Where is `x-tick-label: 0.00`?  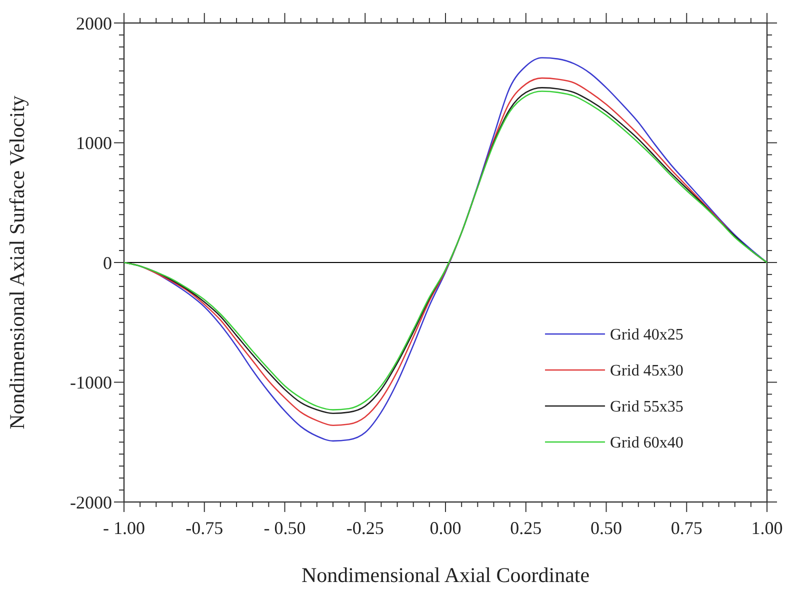 x-tick-label: 0.00 is located at coordinates (446, 528).